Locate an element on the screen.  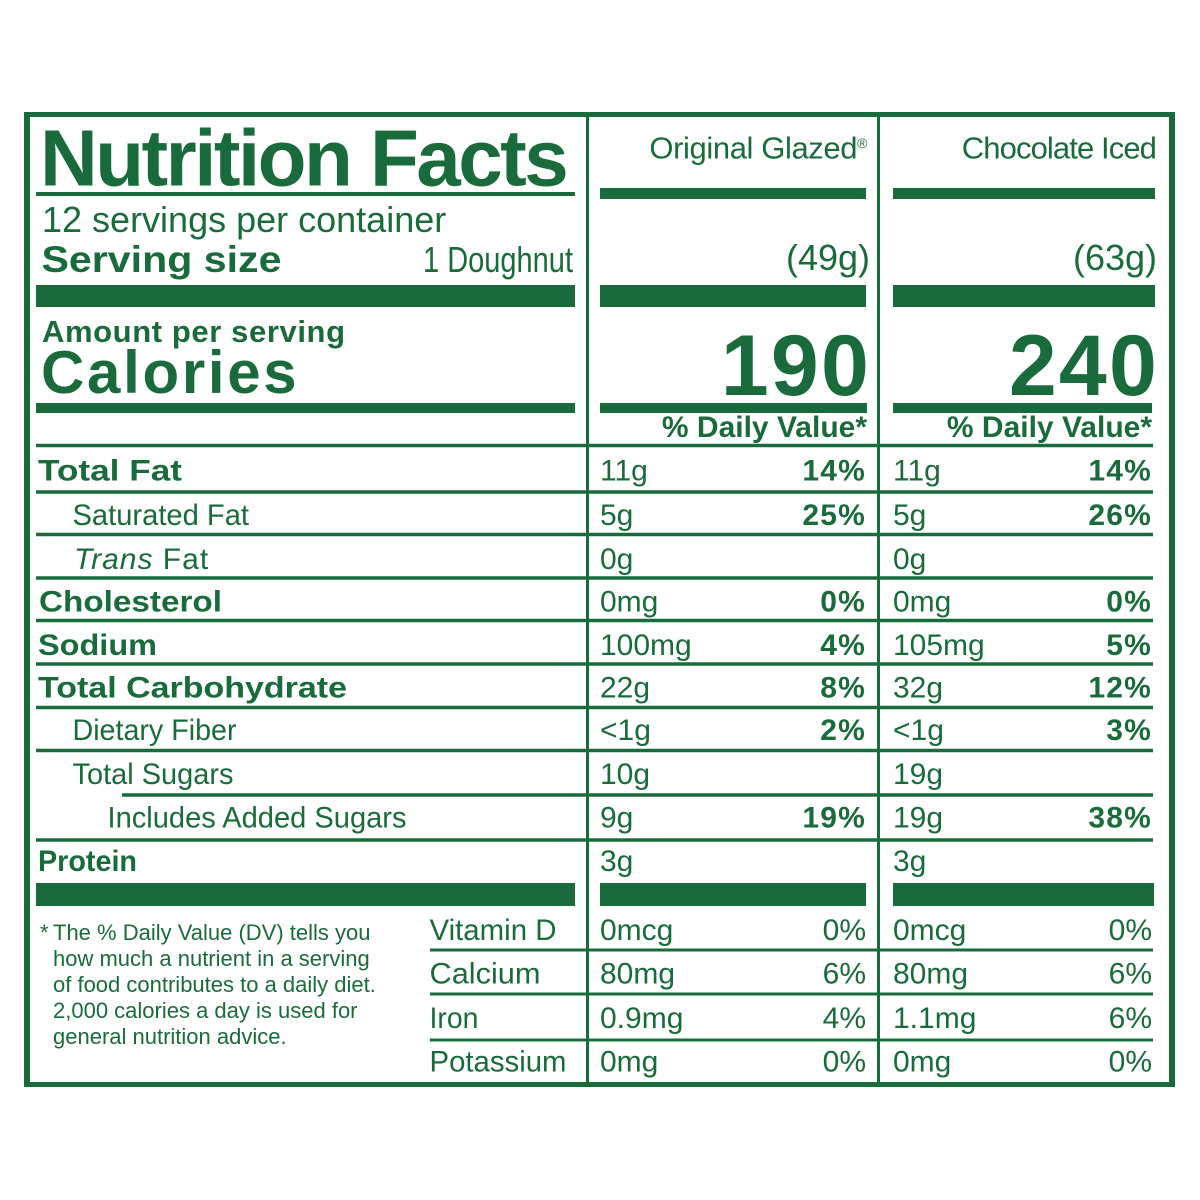
svg-text: Calcium is located at coordinates (485, 974).